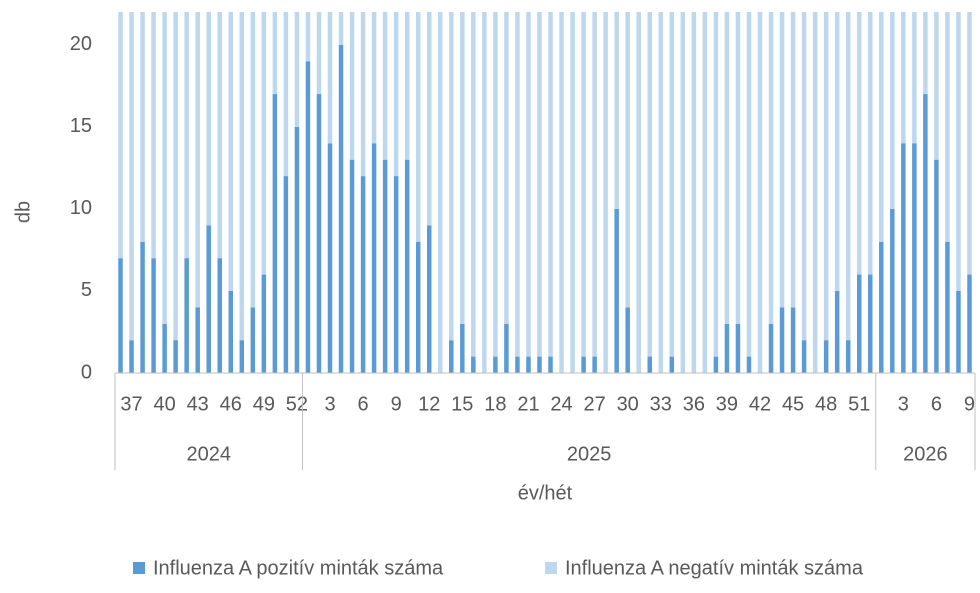  Describe the element at coordinates (495, 404) in the screenshot. I see `x-tick-label: 18` at that location.